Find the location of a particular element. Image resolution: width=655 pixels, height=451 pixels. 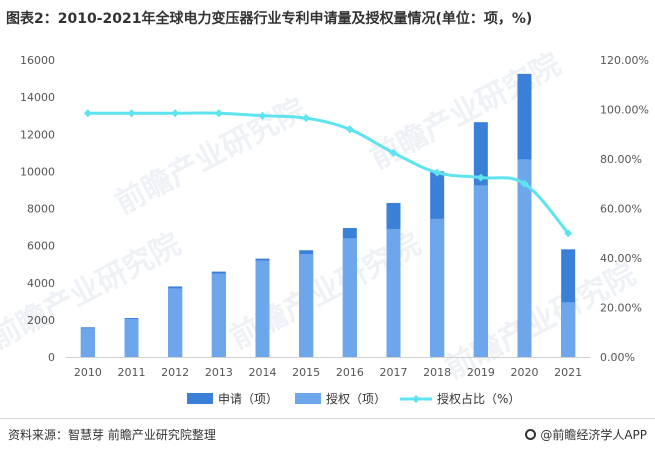

legend: 申请（项） 授权（项） 授权占比（%） is located at coordinates (353, 398).